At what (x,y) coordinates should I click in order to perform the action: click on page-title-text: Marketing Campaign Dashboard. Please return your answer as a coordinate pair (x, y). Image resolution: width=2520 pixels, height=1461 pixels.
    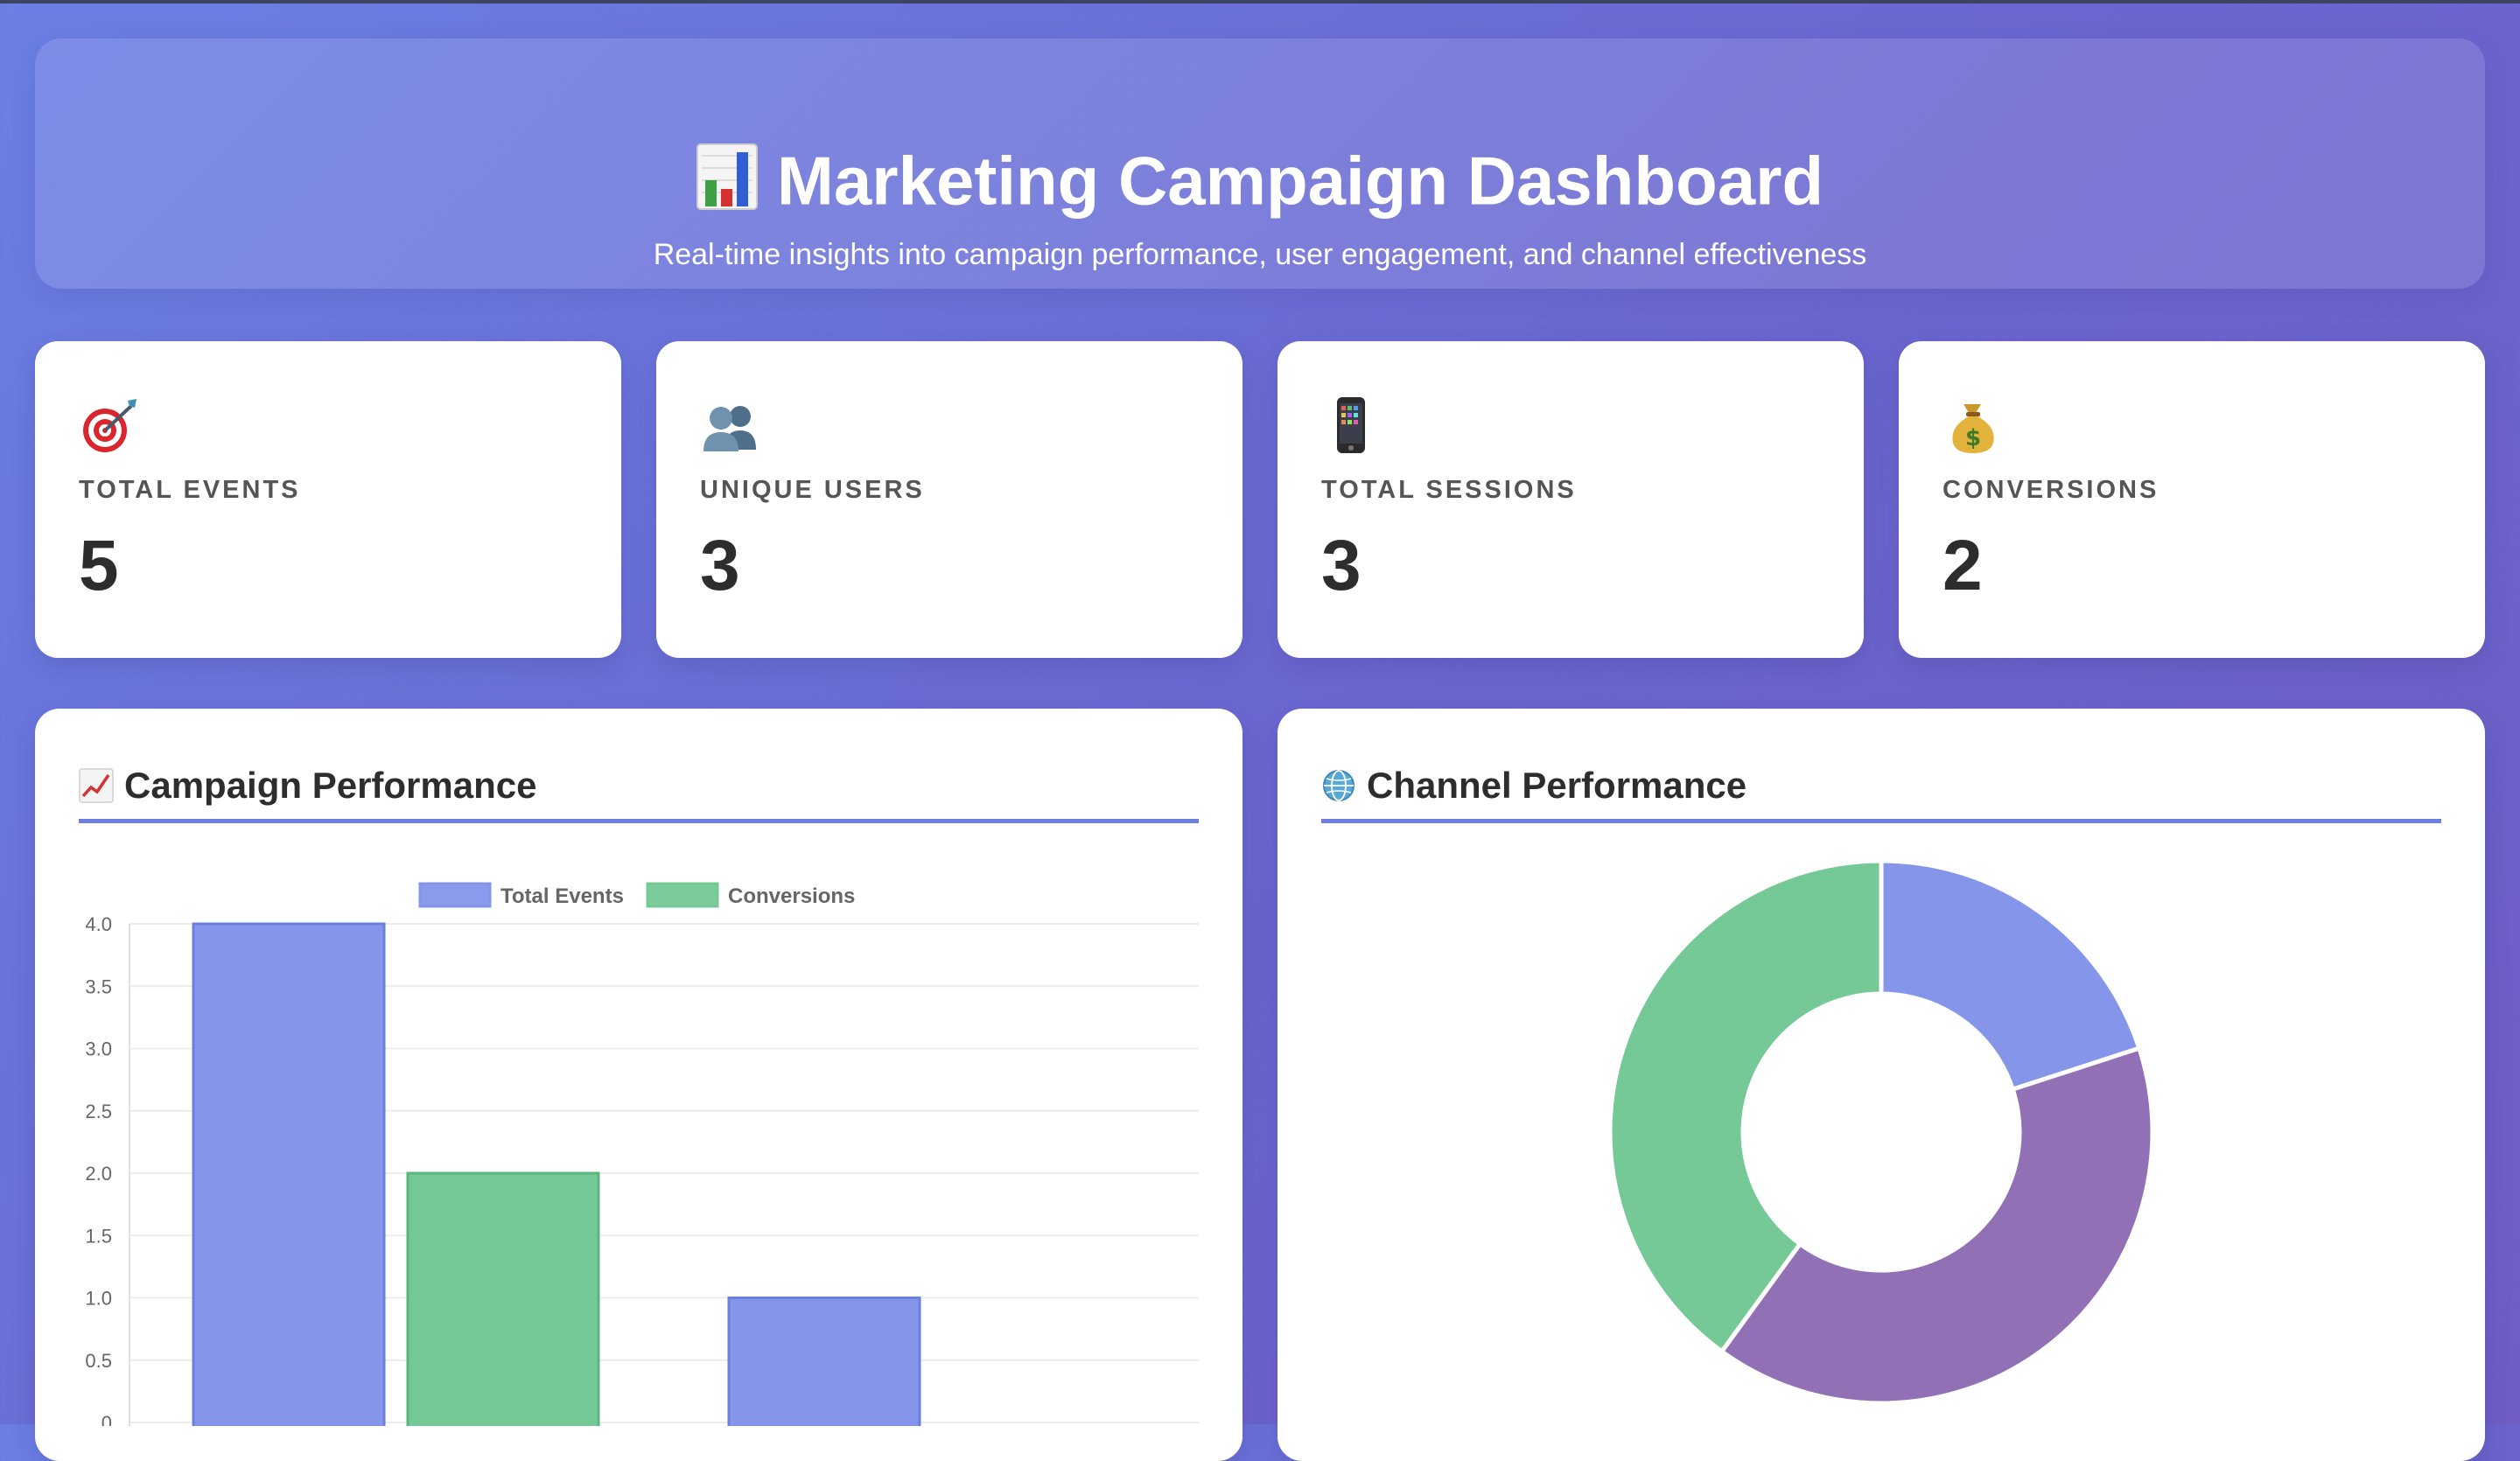
    Looking at the image, I should click on (1300, 181).